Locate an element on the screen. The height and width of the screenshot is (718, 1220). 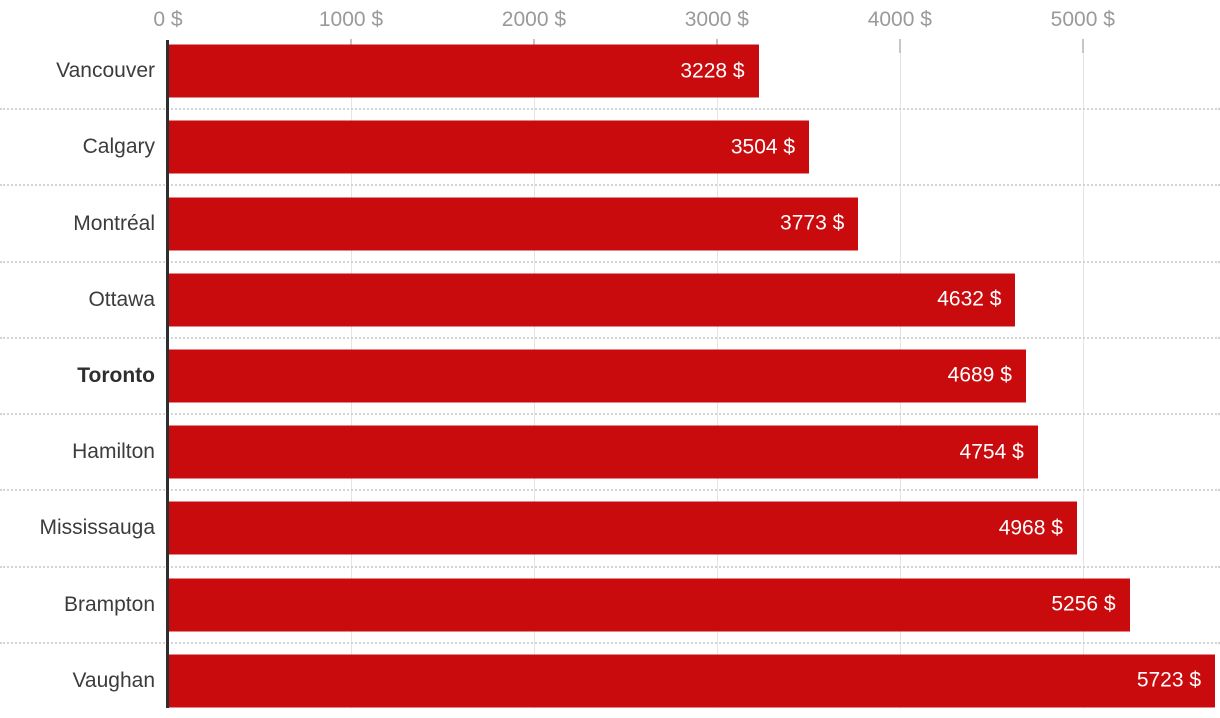
bar-value-label: 4968 $ is located at coordinates (1030, 528).